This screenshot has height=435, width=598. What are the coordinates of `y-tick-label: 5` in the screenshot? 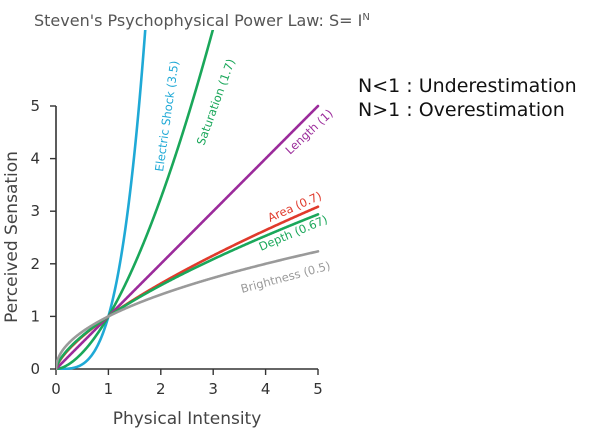 It's located at (35, 106).